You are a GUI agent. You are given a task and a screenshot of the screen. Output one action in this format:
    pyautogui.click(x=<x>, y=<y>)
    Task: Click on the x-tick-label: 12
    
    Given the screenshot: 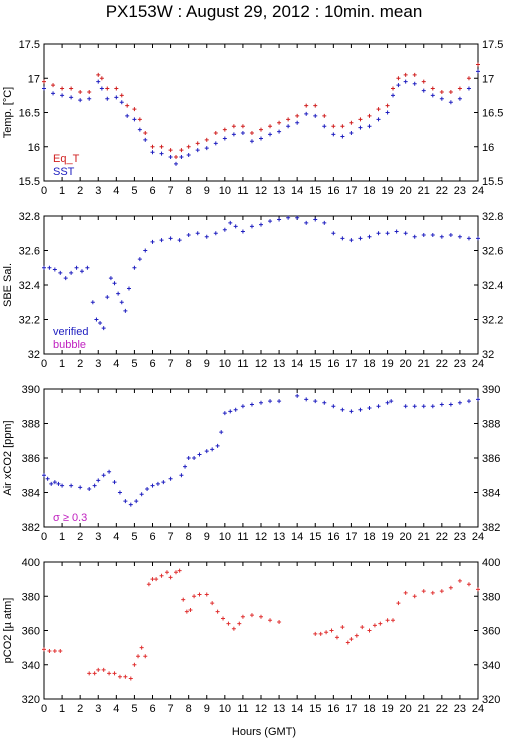 What is the action you would take?
    pyautogui.click(x=261, y=191)
    